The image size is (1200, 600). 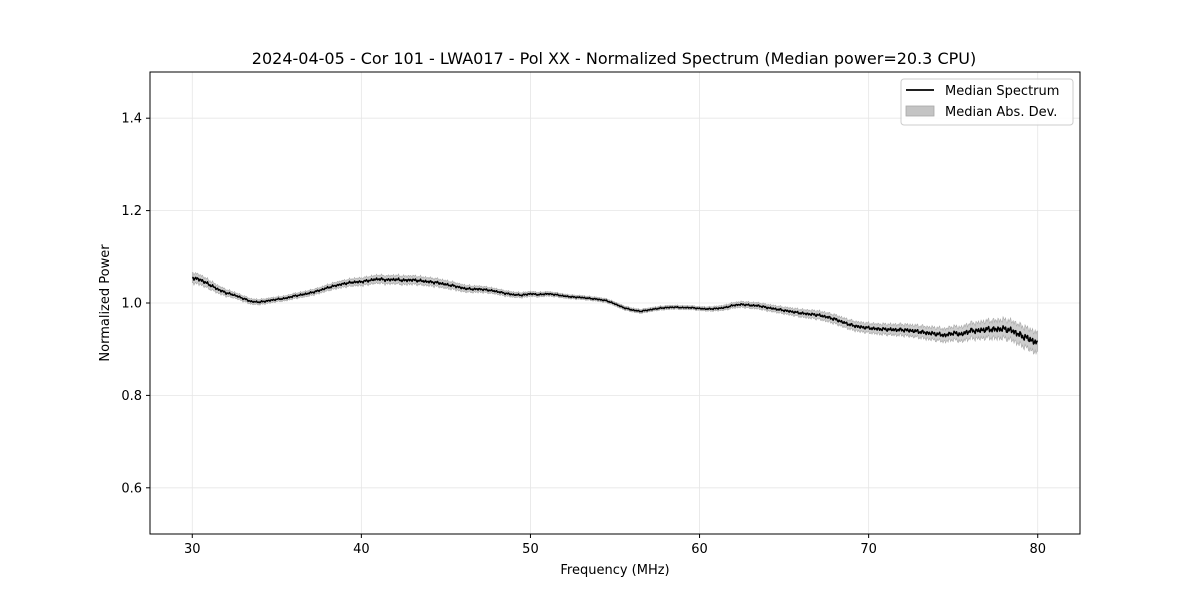 I want to click on y-tick-label: 0.6, so click(x=131, y=488).